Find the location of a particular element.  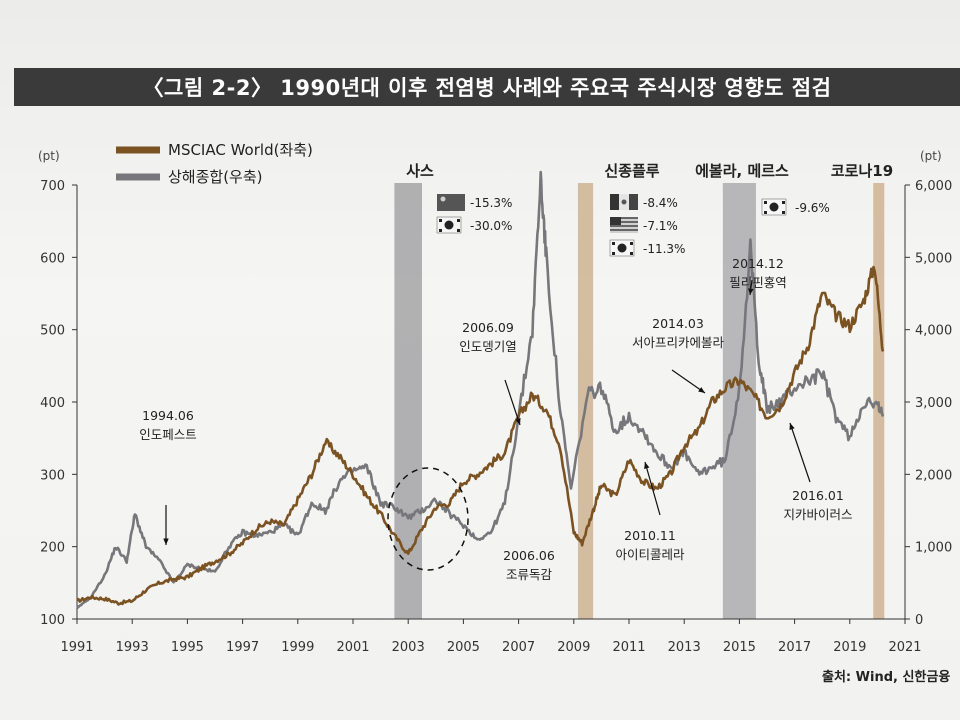

period-label: 에볼라, 메르스 is located at coordinates (742, 171).